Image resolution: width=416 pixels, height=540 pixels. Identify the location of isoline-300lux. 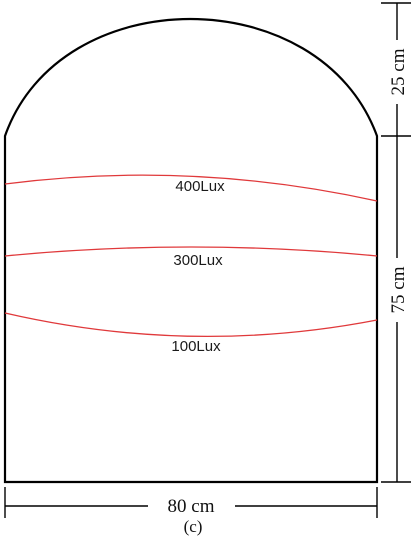
(191, 251).